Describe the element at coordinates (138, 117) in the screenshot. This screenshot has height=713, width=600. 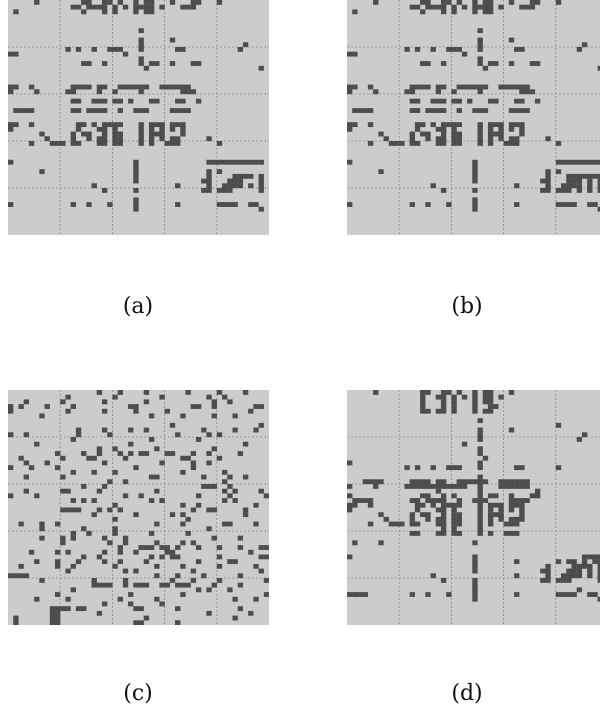
I see `sparsity-plot-a` at that location.